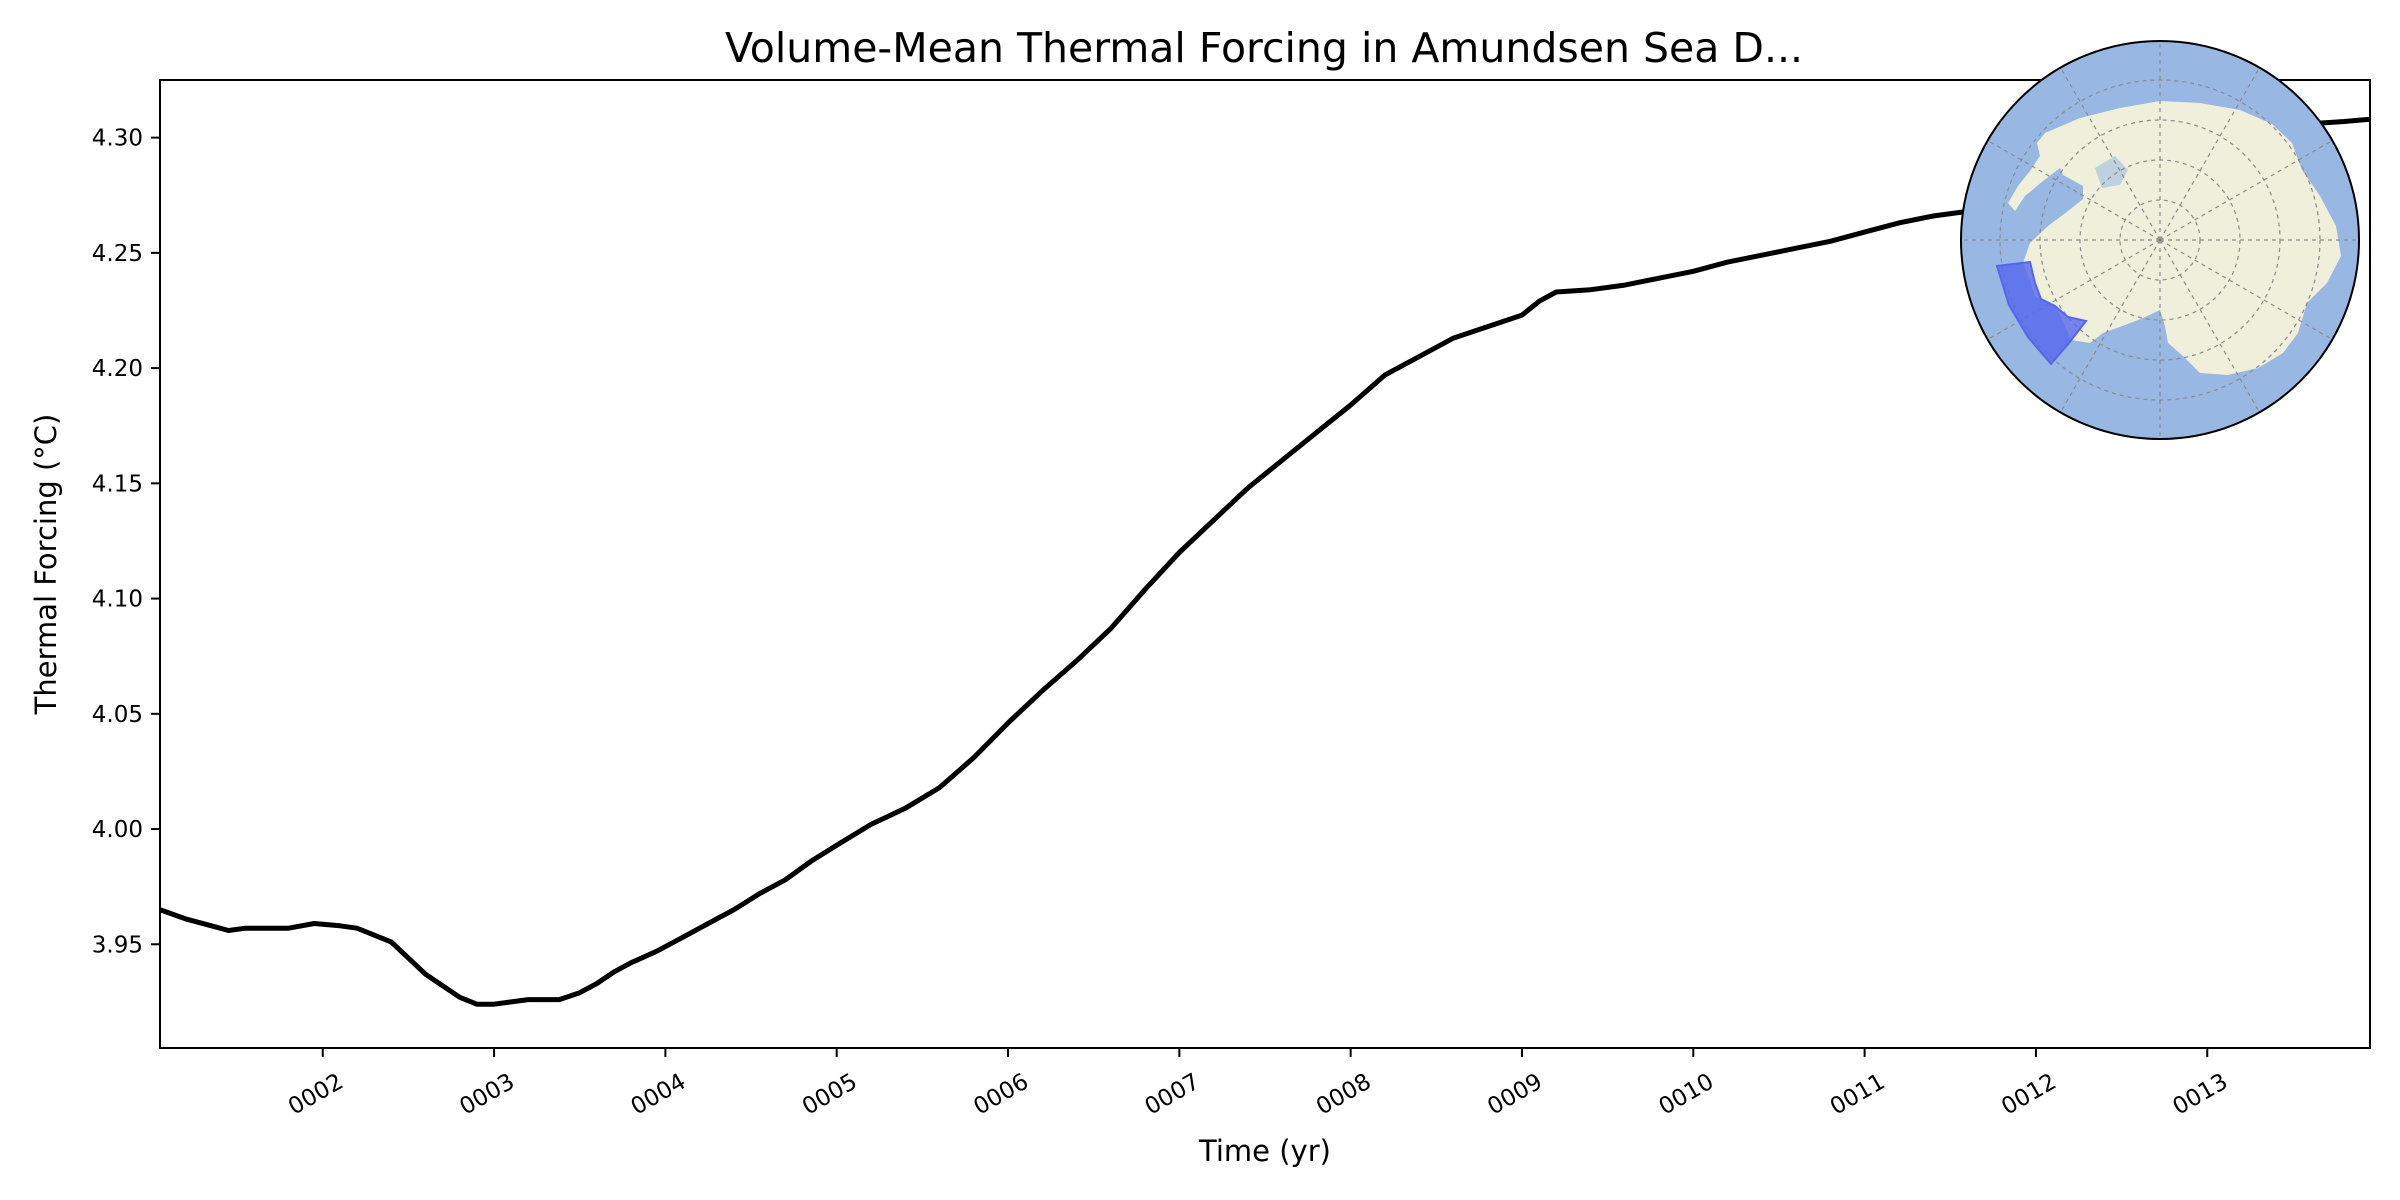 The width and height of the screenshot is (2400, 1200). I want to click on y-tick-label: 4.05, so click(117, 715).